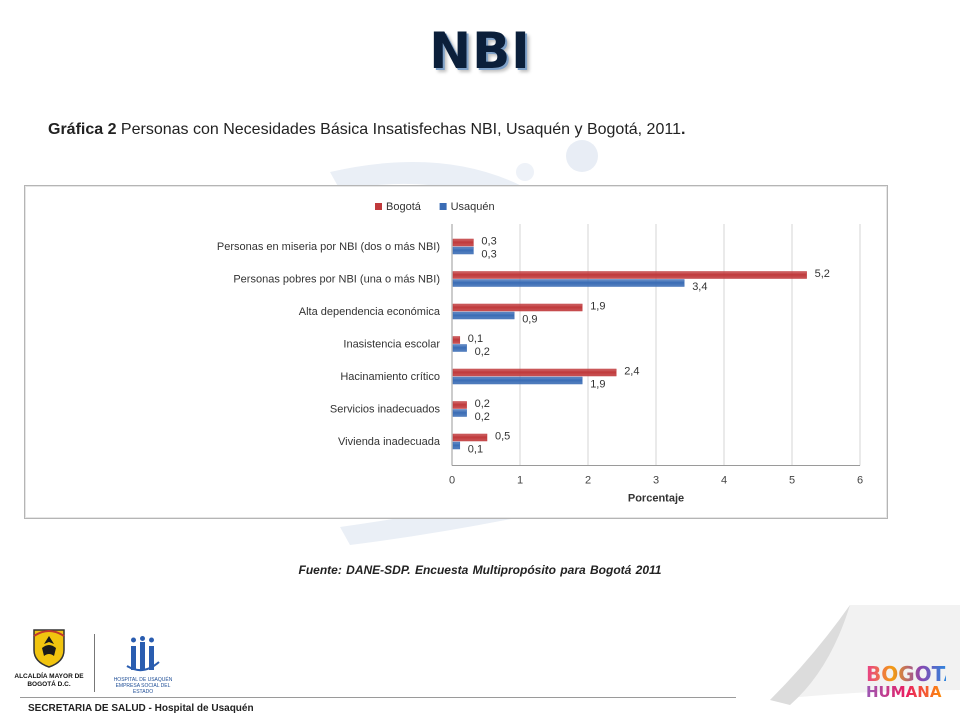  I want to click on category-label: Vivienda inadecuada, so click(389, 442).